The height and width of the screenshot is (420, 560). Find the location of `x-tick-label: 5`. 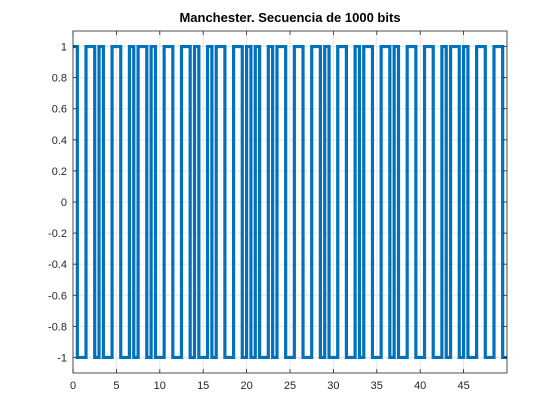

x-tick-label: 5 is located at coordinates (116, 386).